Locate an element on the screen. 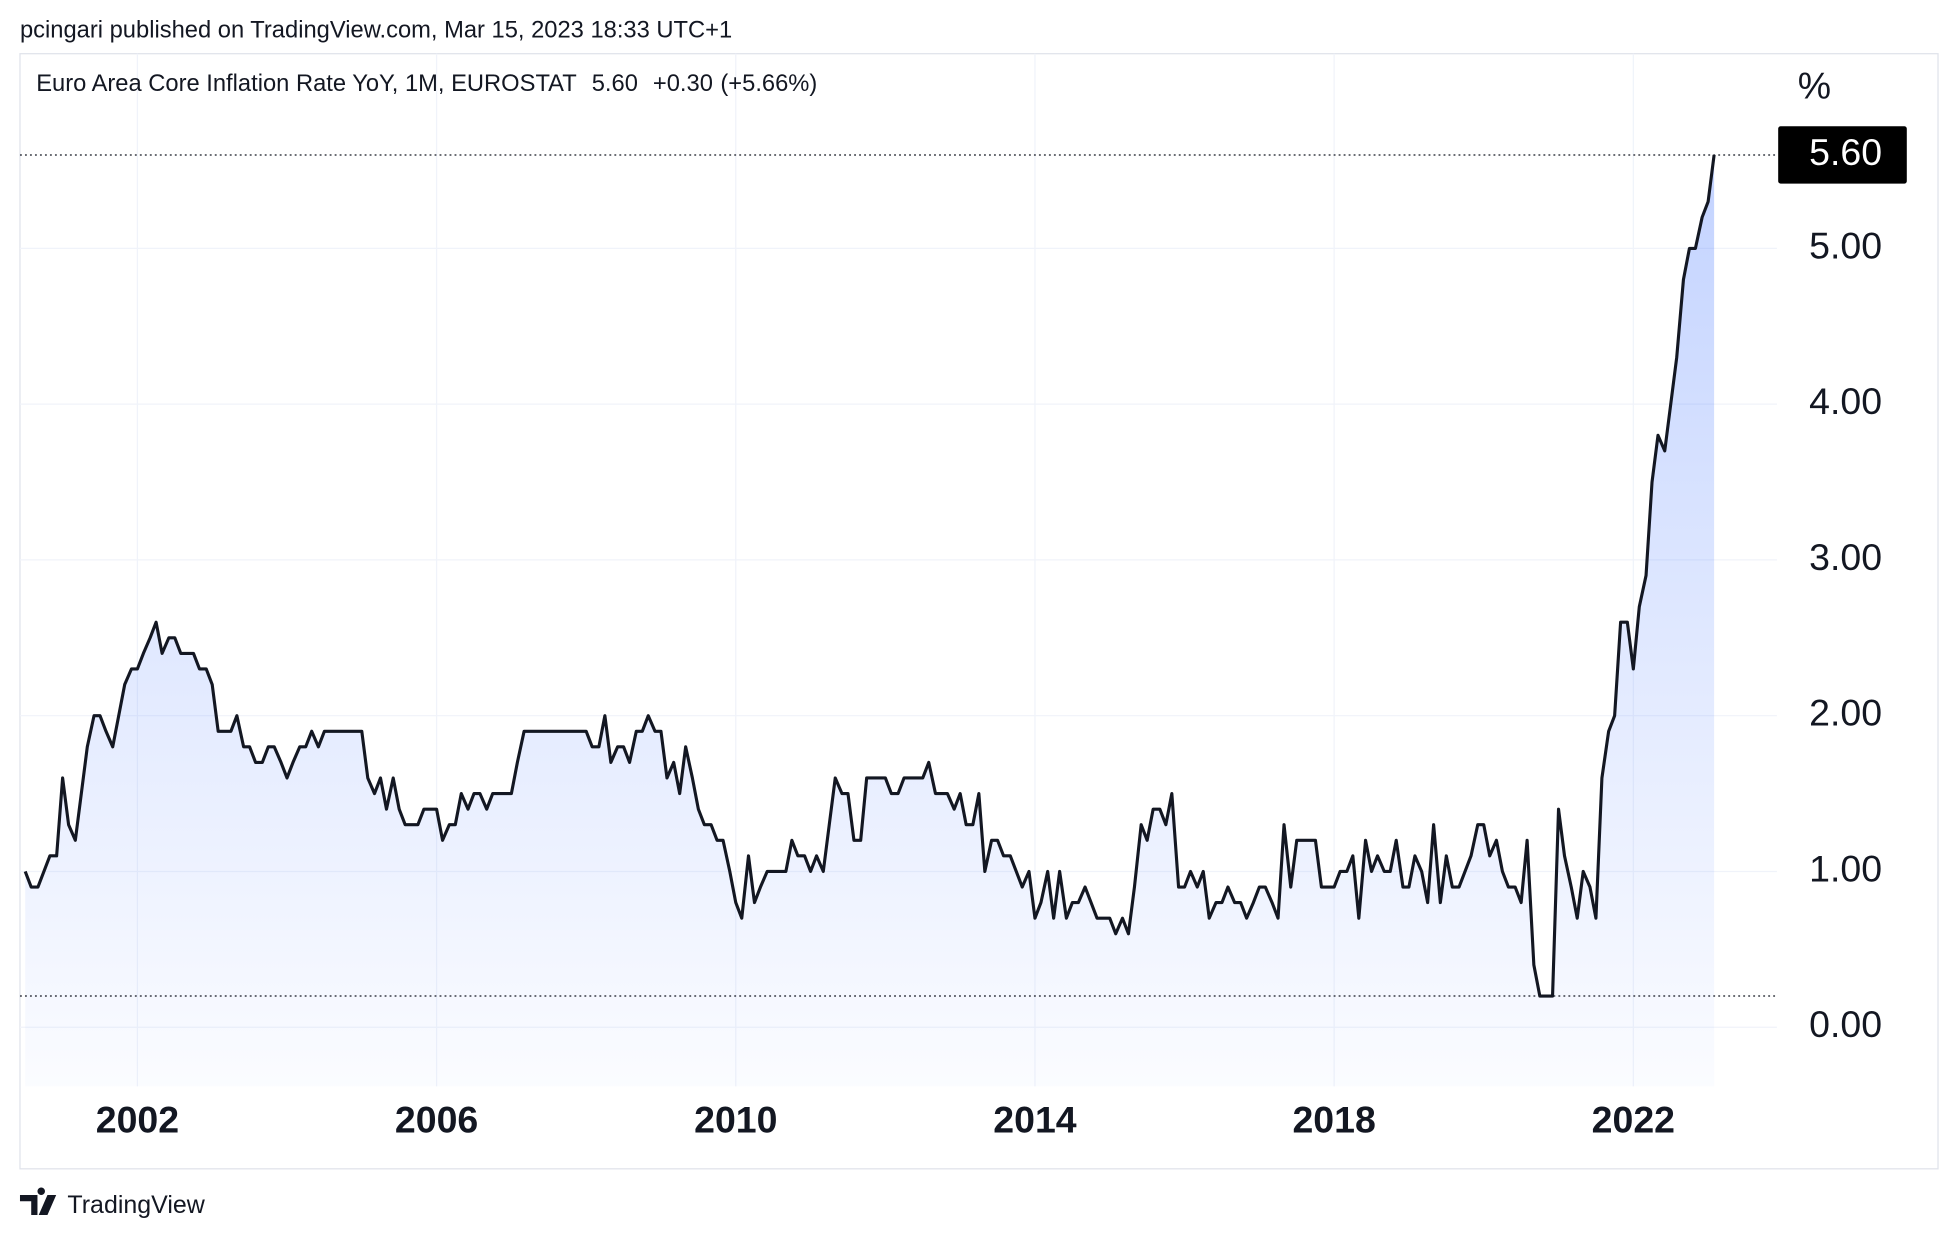 This screenshot has height=1240, width=1958. y-tick-label: 0.00 is located at coordinates (1845, 1024).